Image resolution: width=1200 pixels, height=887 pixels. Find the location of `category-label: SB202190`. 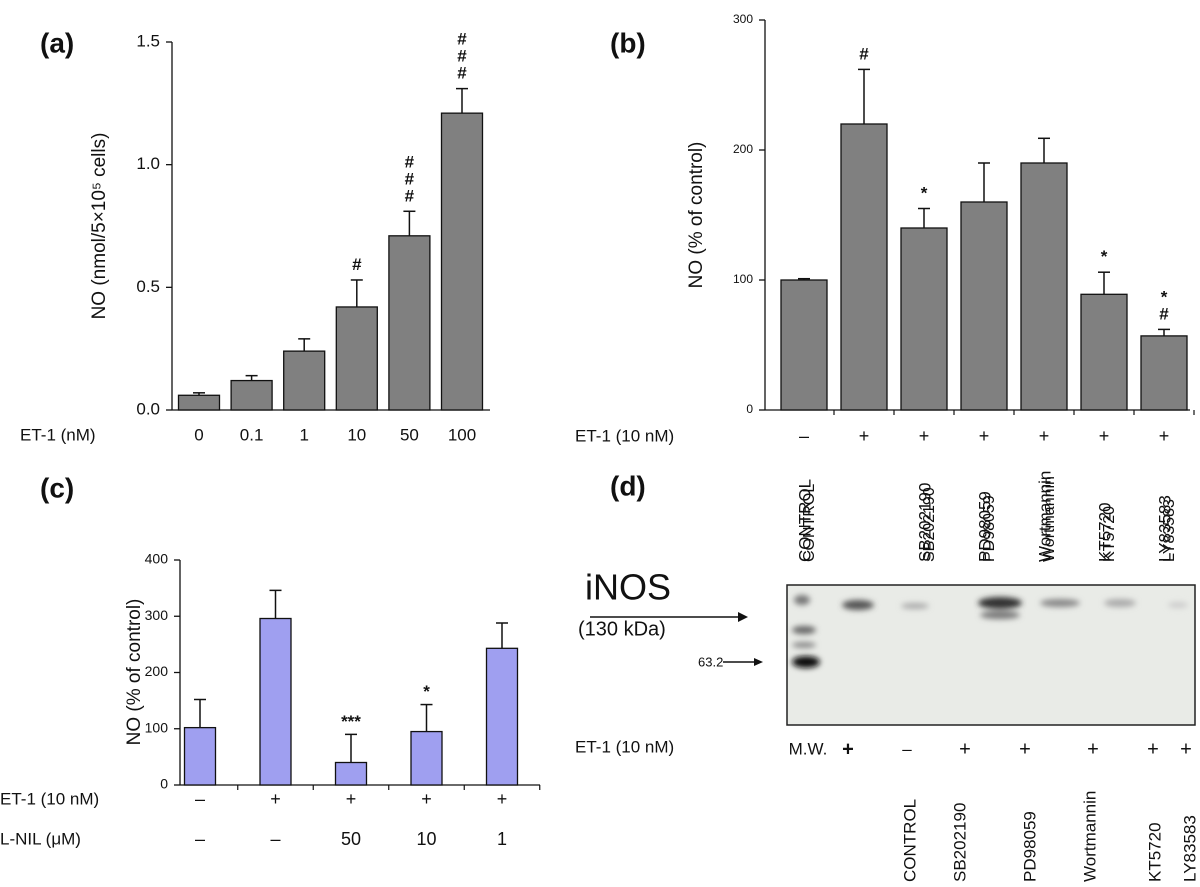

category-label: SB202190 is located at coordinates (929, 524).